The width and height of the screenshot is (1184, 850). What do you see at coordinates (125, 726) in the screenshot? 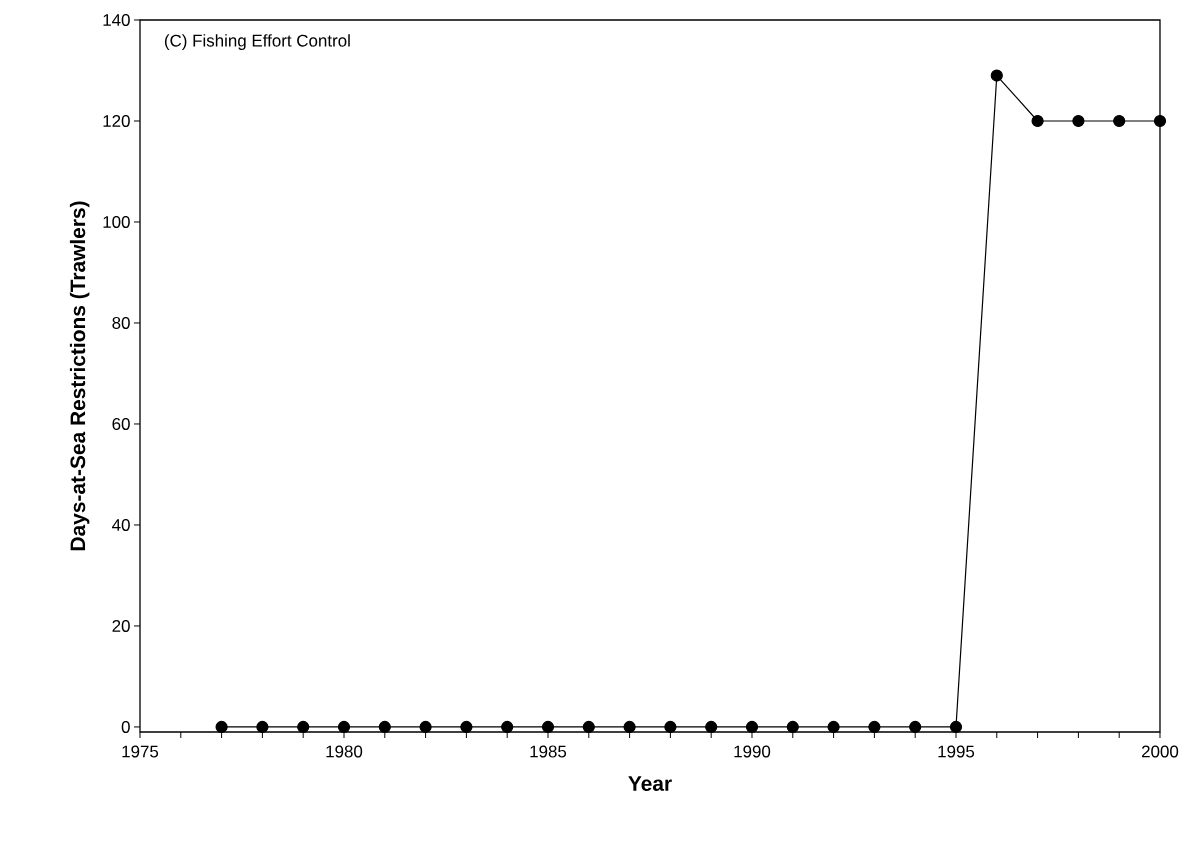
I see `y-tick-label: 0` at bounding box center [125, 726].